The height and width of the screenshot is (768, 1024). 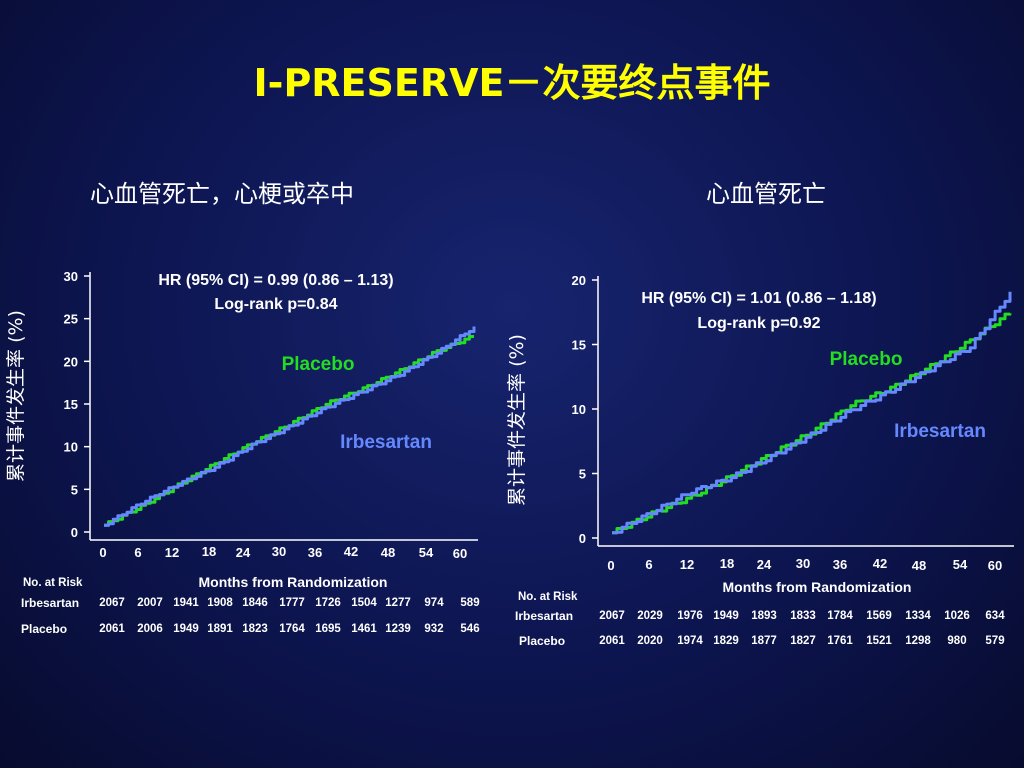 I want to click on chart-2-hazard-ratio: HR (95% CI) = 1.01 (0.86 – 1.18), so click(x=758, y=298).